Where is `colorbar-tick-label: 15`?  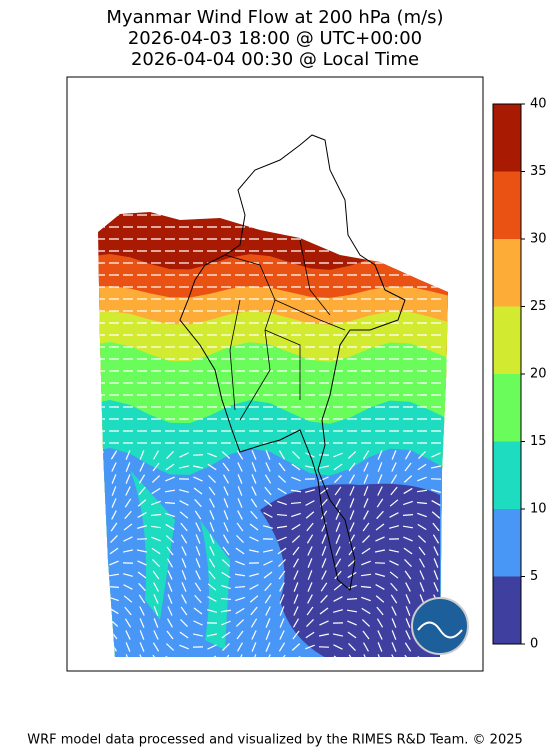 colorbar-tick-label: 15 is located at coordinates (538, 441).